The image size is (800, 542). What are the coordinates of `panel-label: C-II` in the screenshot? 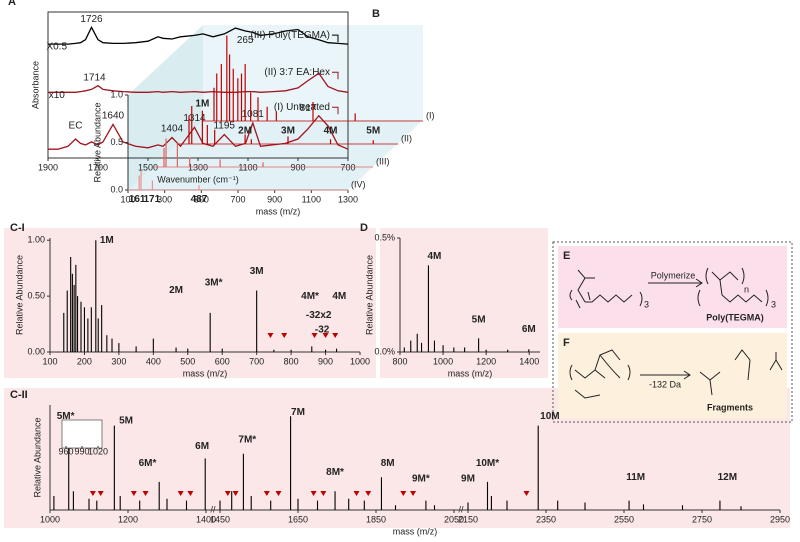 It's located at (19, 395).